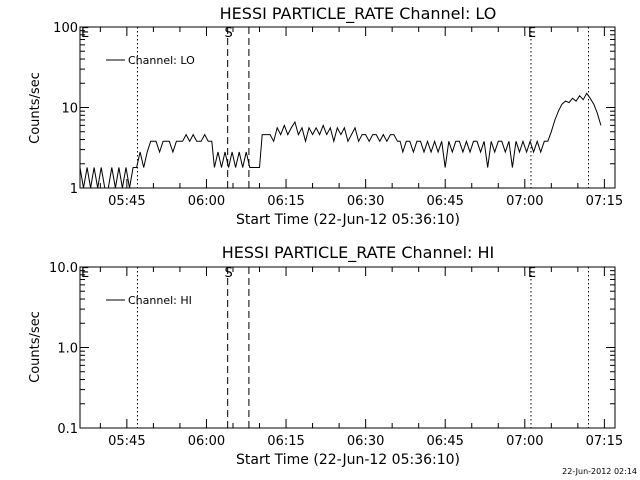 The image size is (640, 480). I want to click on legend-label: Channel: HI, so click(160, 300).